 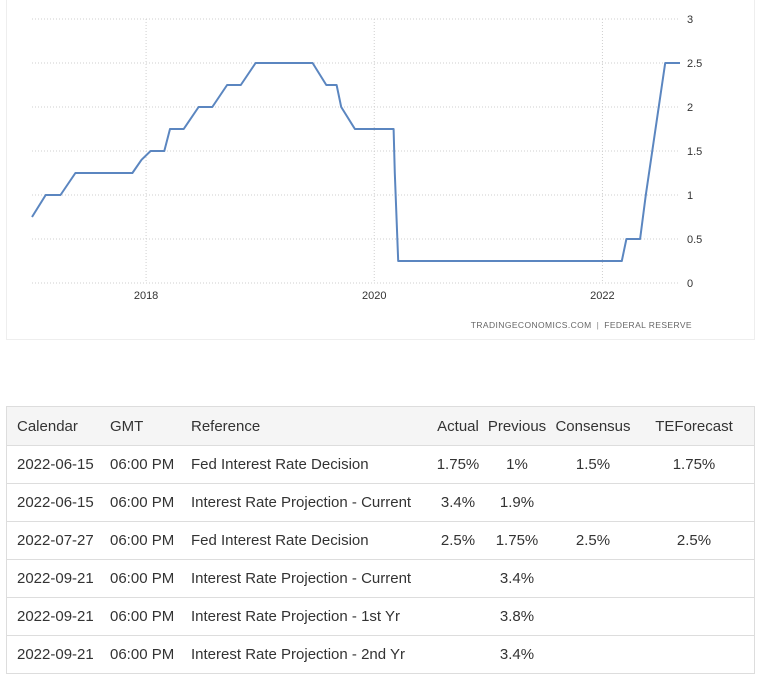 I want to click on source-provider: FEDERAL RESERVE, so click(x=648, y=325).